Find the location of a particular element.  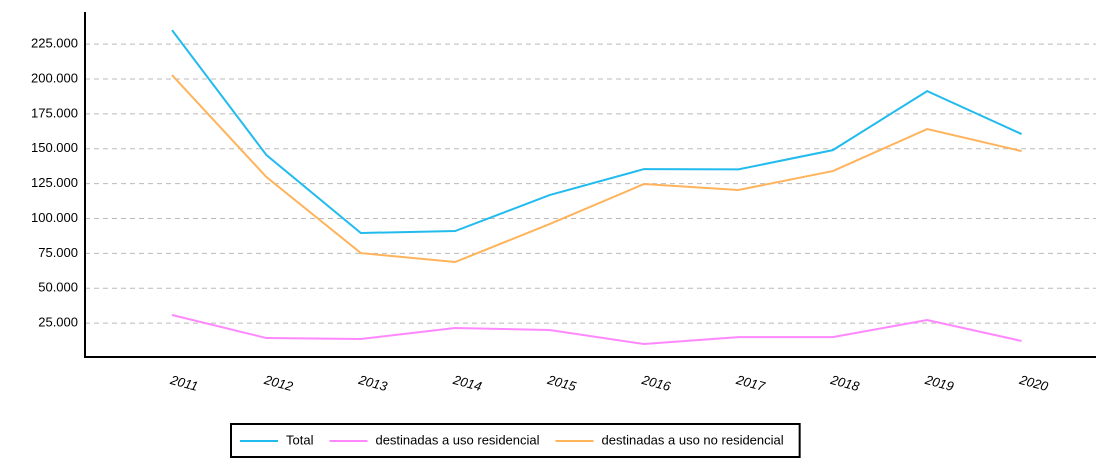

y-tick-label: 175.000 is located at coordinates (54, 112).